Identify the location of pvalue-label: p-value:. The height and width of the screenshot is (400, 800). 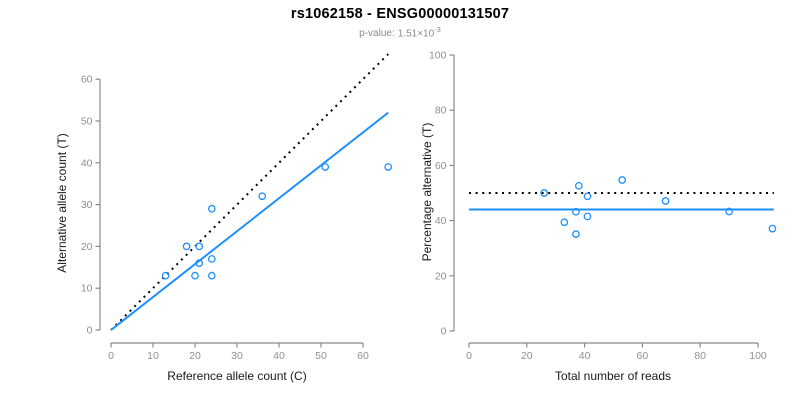
(377, 34).